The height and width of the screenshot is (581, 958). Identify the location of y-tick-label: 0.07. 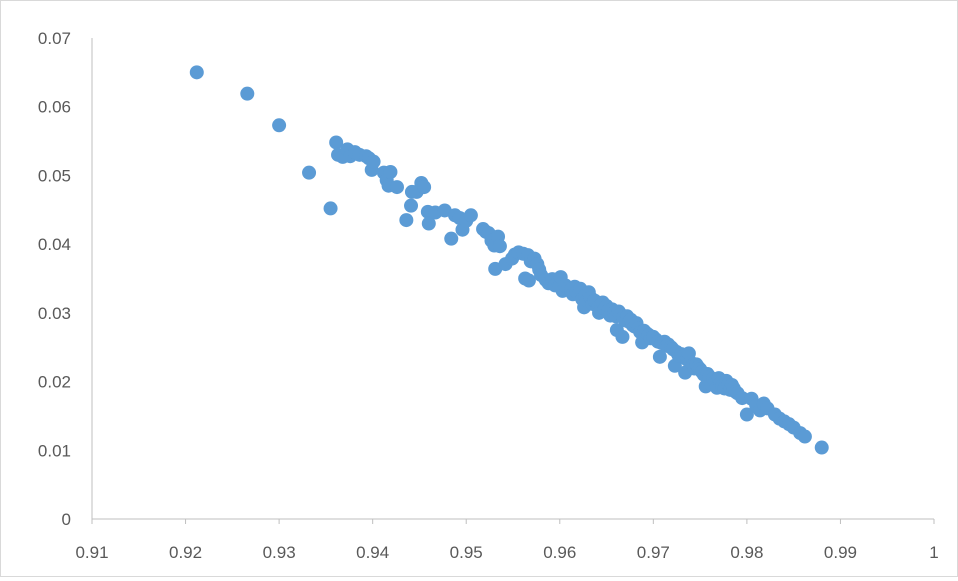
(54, 38).